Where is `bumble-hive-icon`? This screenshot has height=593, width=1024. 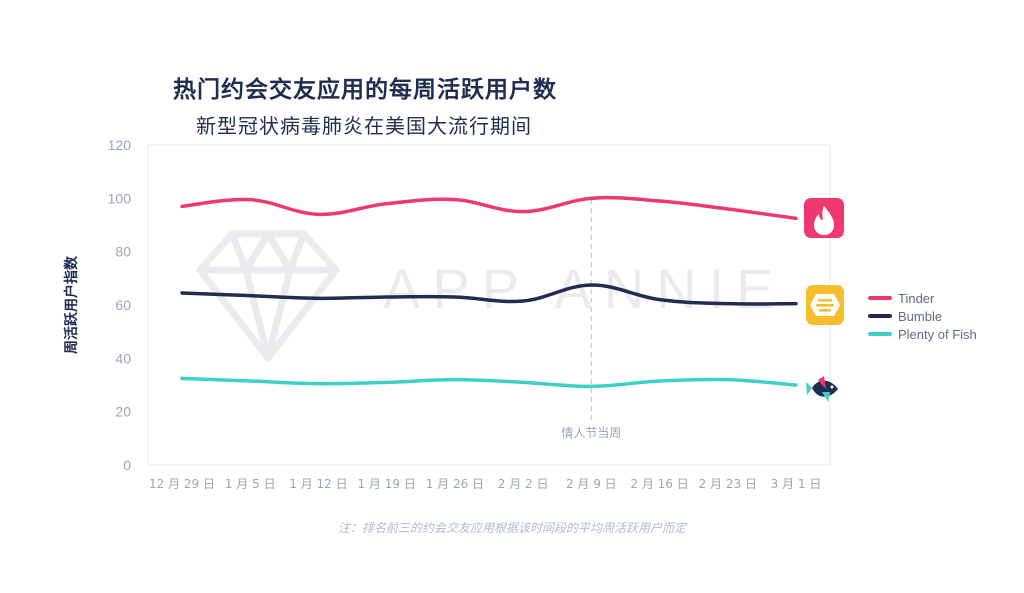
bumble-hive-icon is located at coordinates (825, 305).